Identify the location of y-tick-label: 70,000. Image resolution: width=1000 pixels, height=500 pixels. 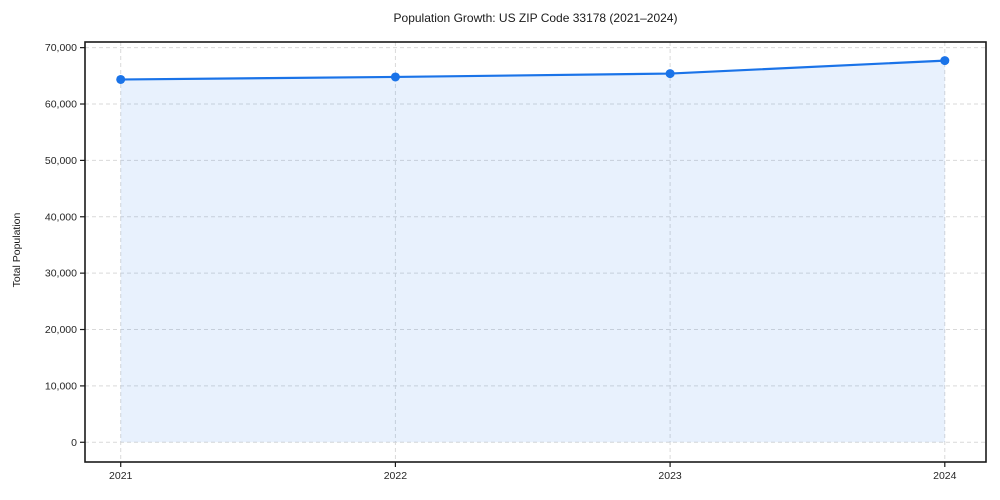
(61, 48).